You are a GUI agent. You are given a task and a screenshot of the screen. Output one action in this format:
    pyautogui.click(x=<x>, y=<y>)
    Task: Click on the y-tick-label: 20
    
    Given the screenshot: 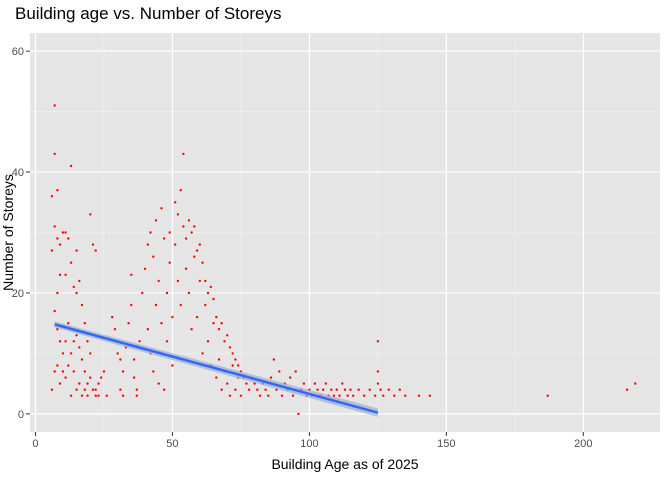 What is the action you would take?
    pyautogui.click(x=18, y=294)
    